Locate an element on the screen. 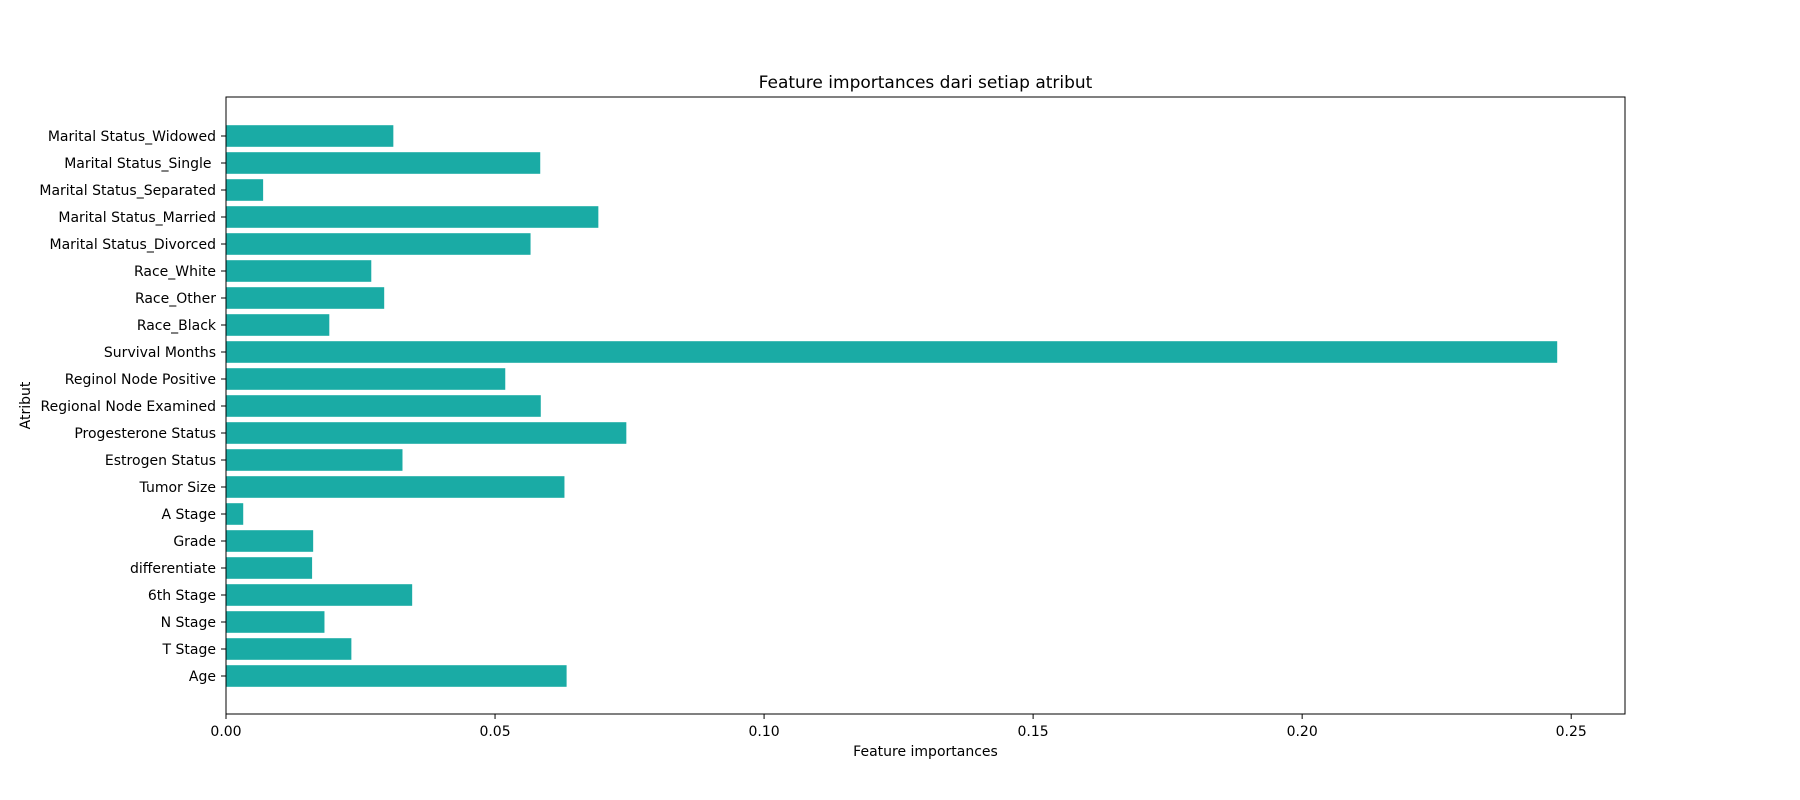  y-tick-label: Reginol Node Positive is located at coordinates (140, 380).